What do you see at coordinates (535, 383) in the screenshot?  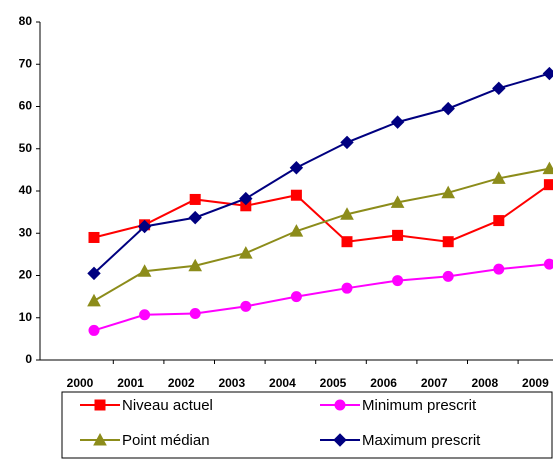 I see `x-tick-label: 2009` at bounding box center [535, 383].